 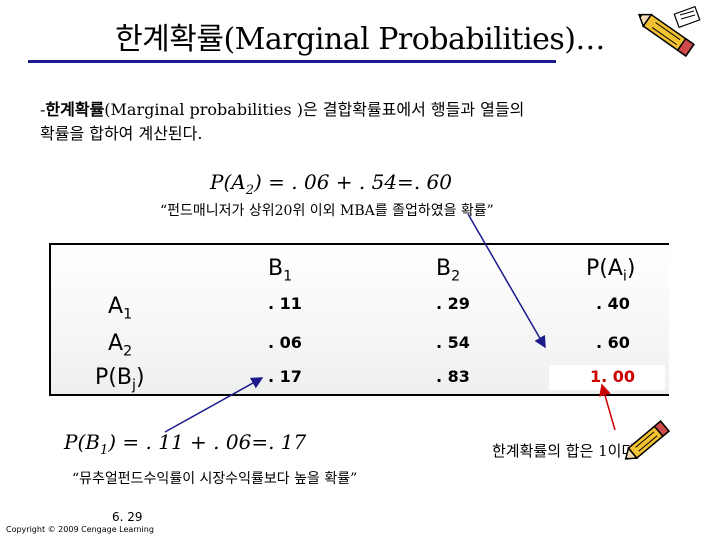 I want to click on copyright: Copyright © 2009 Cengage Learning, so click(x=80, y=529).